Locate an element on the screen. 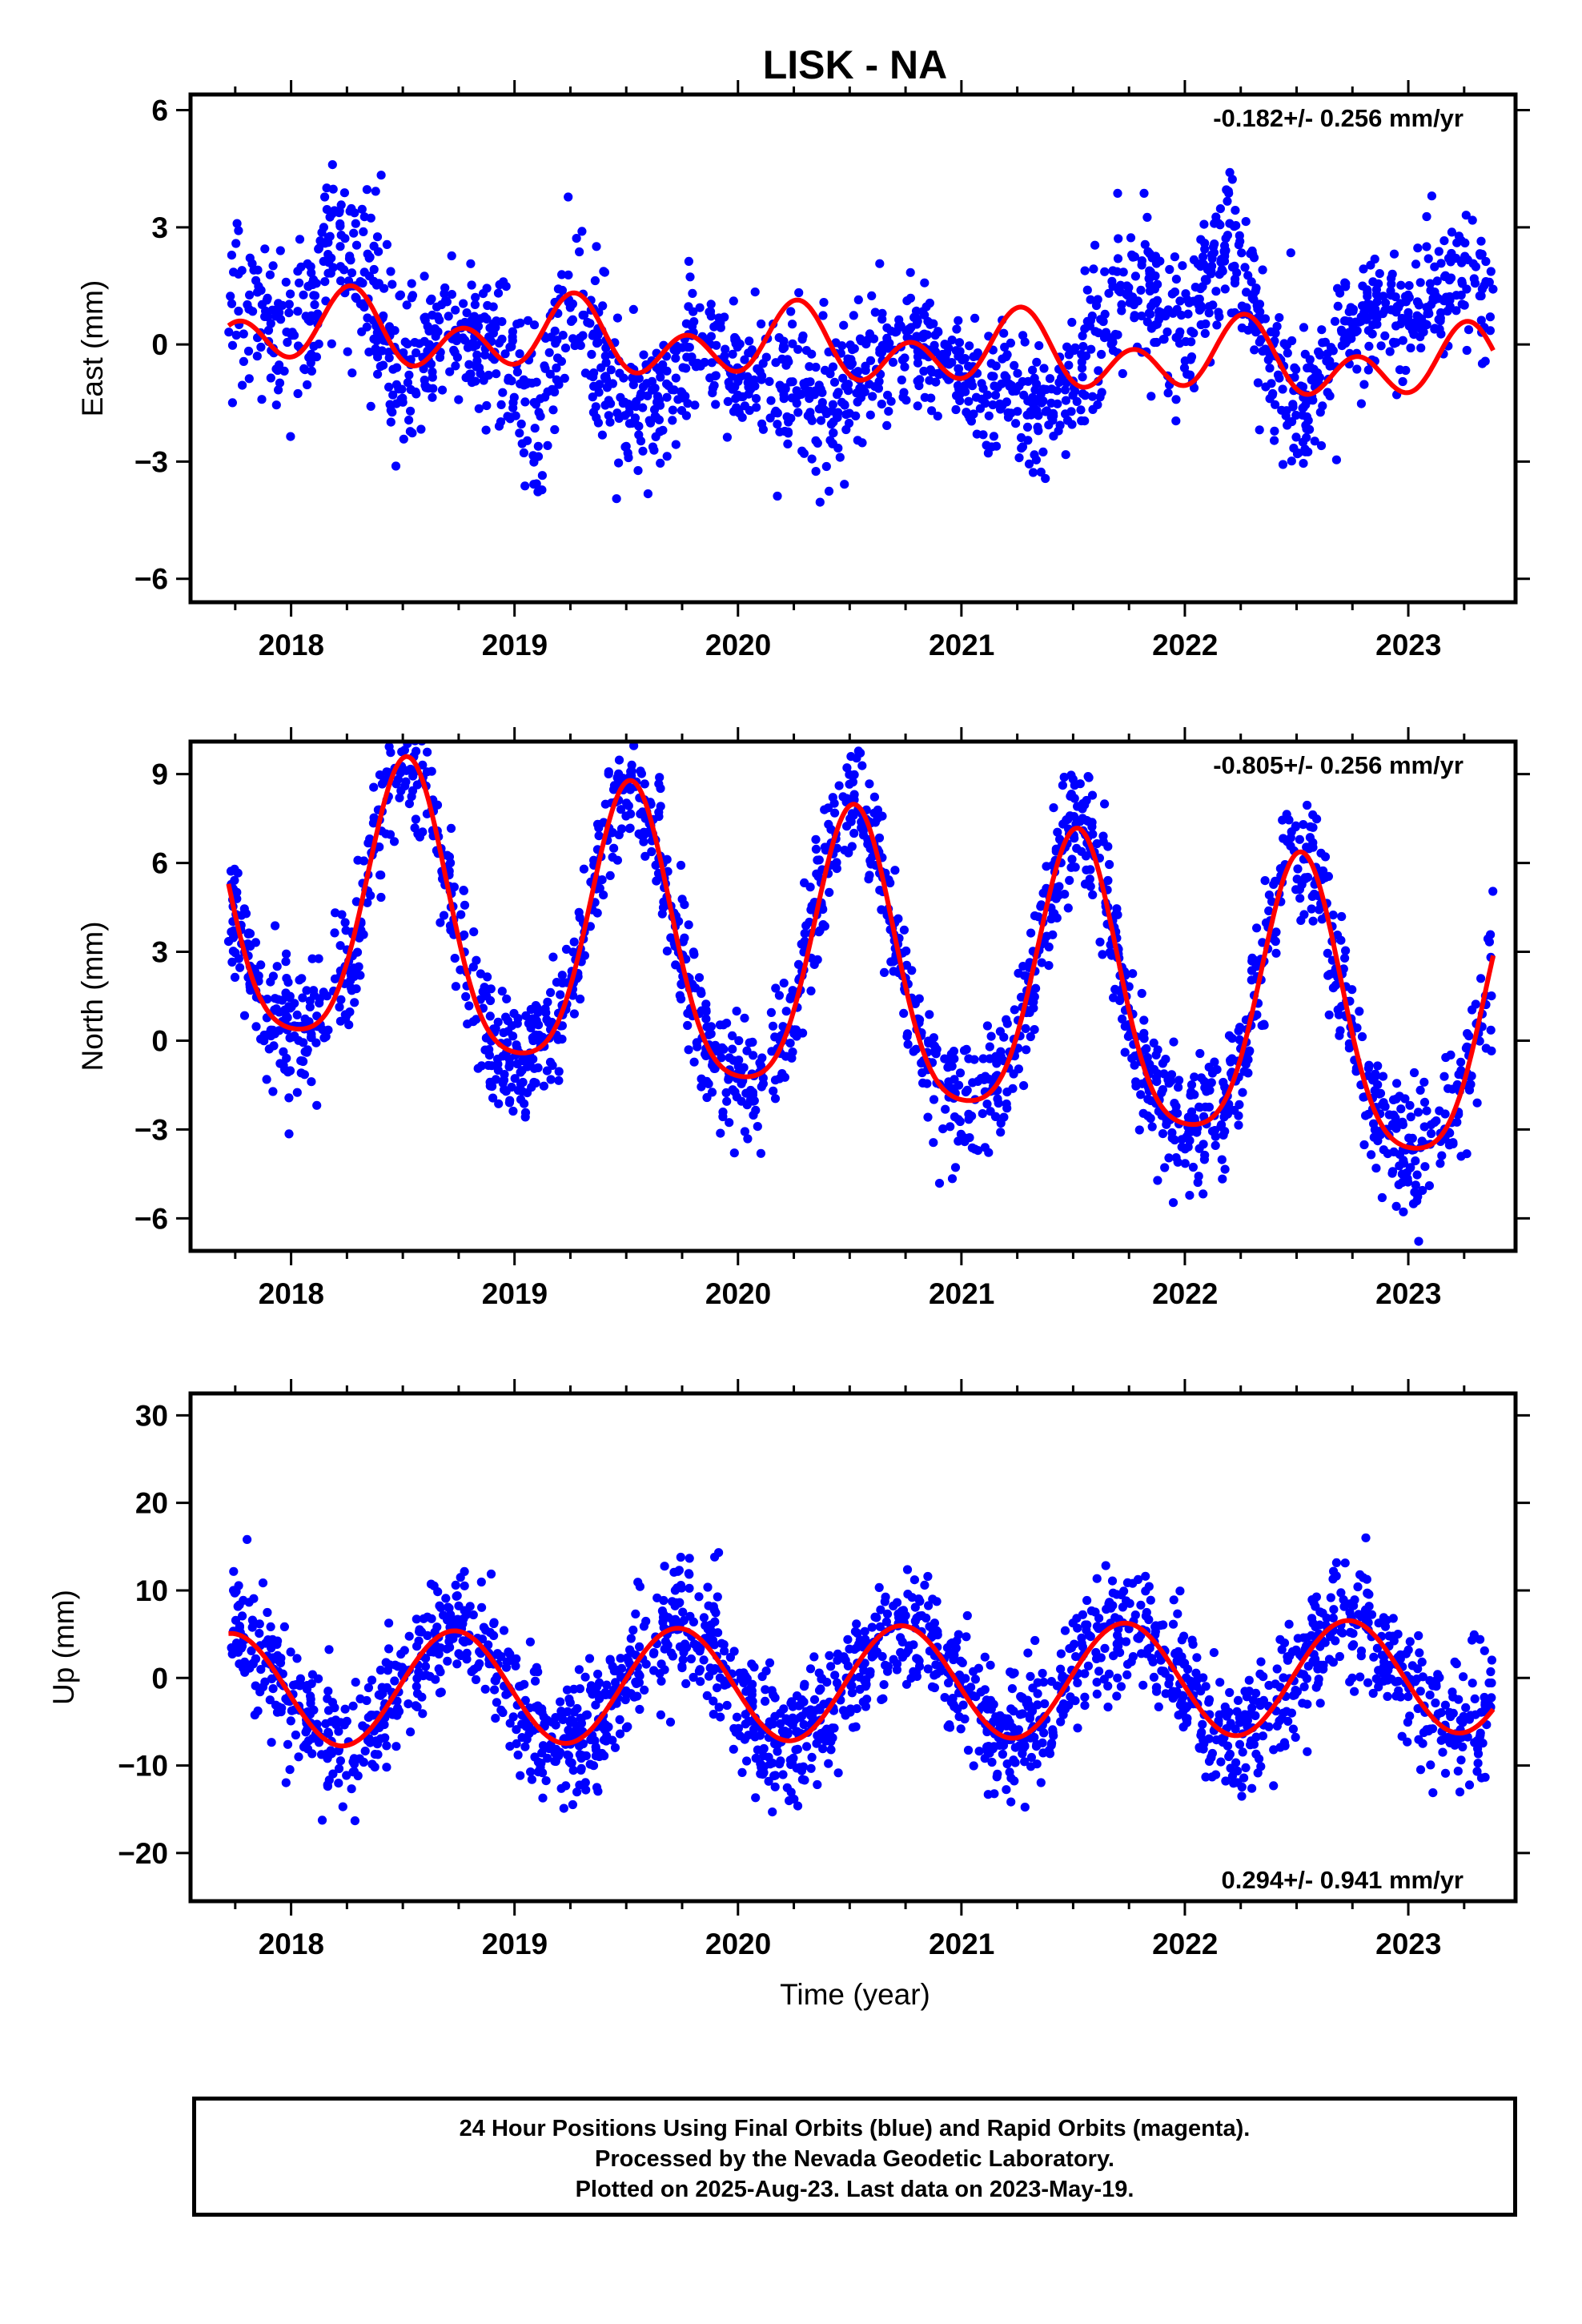  north-xtick-label: 2019 is located at coordinates (515, 1294).